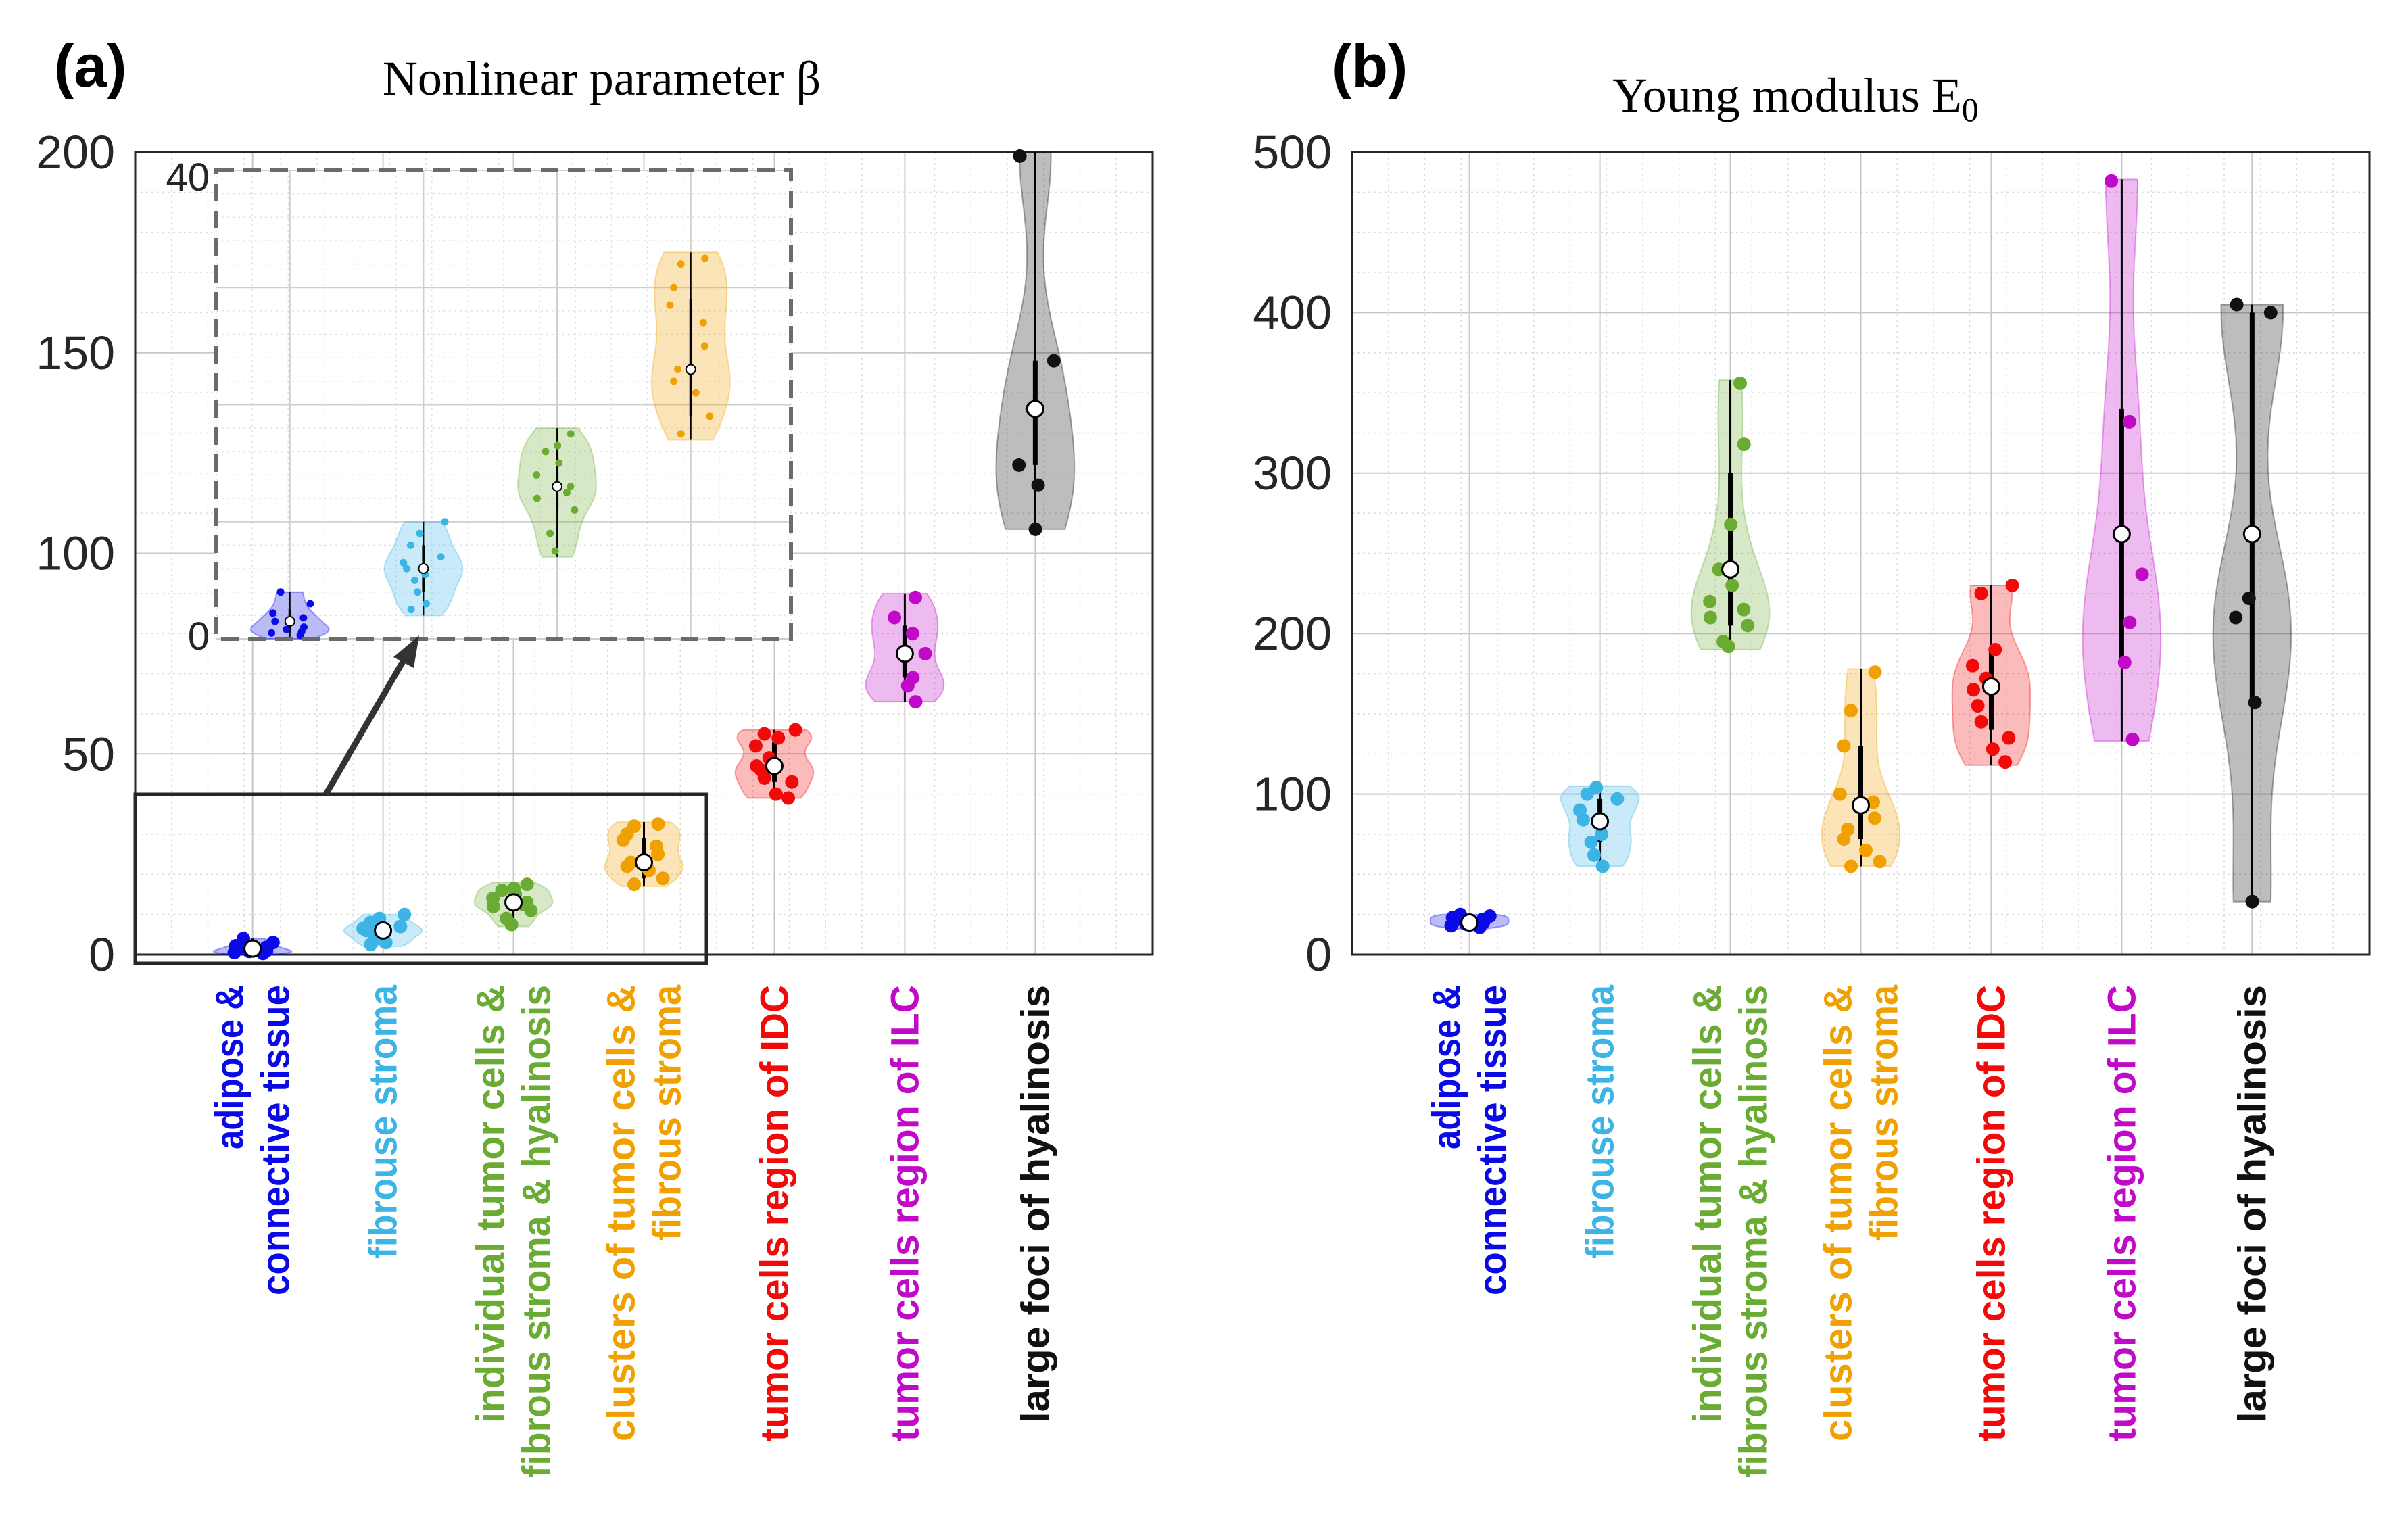  I want to click on y-tick-label: 500, so click(1292, 152).